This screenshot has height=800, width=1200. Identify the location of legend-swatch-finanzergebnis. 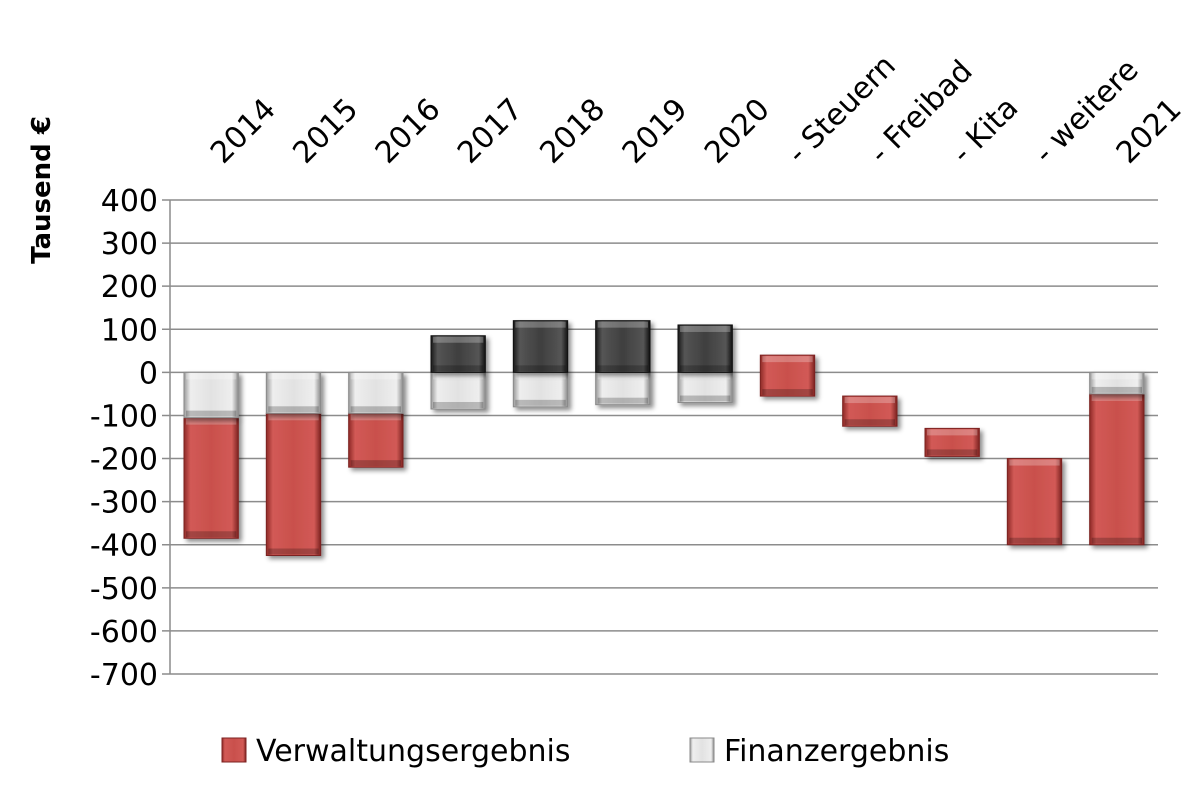
(702, 750).